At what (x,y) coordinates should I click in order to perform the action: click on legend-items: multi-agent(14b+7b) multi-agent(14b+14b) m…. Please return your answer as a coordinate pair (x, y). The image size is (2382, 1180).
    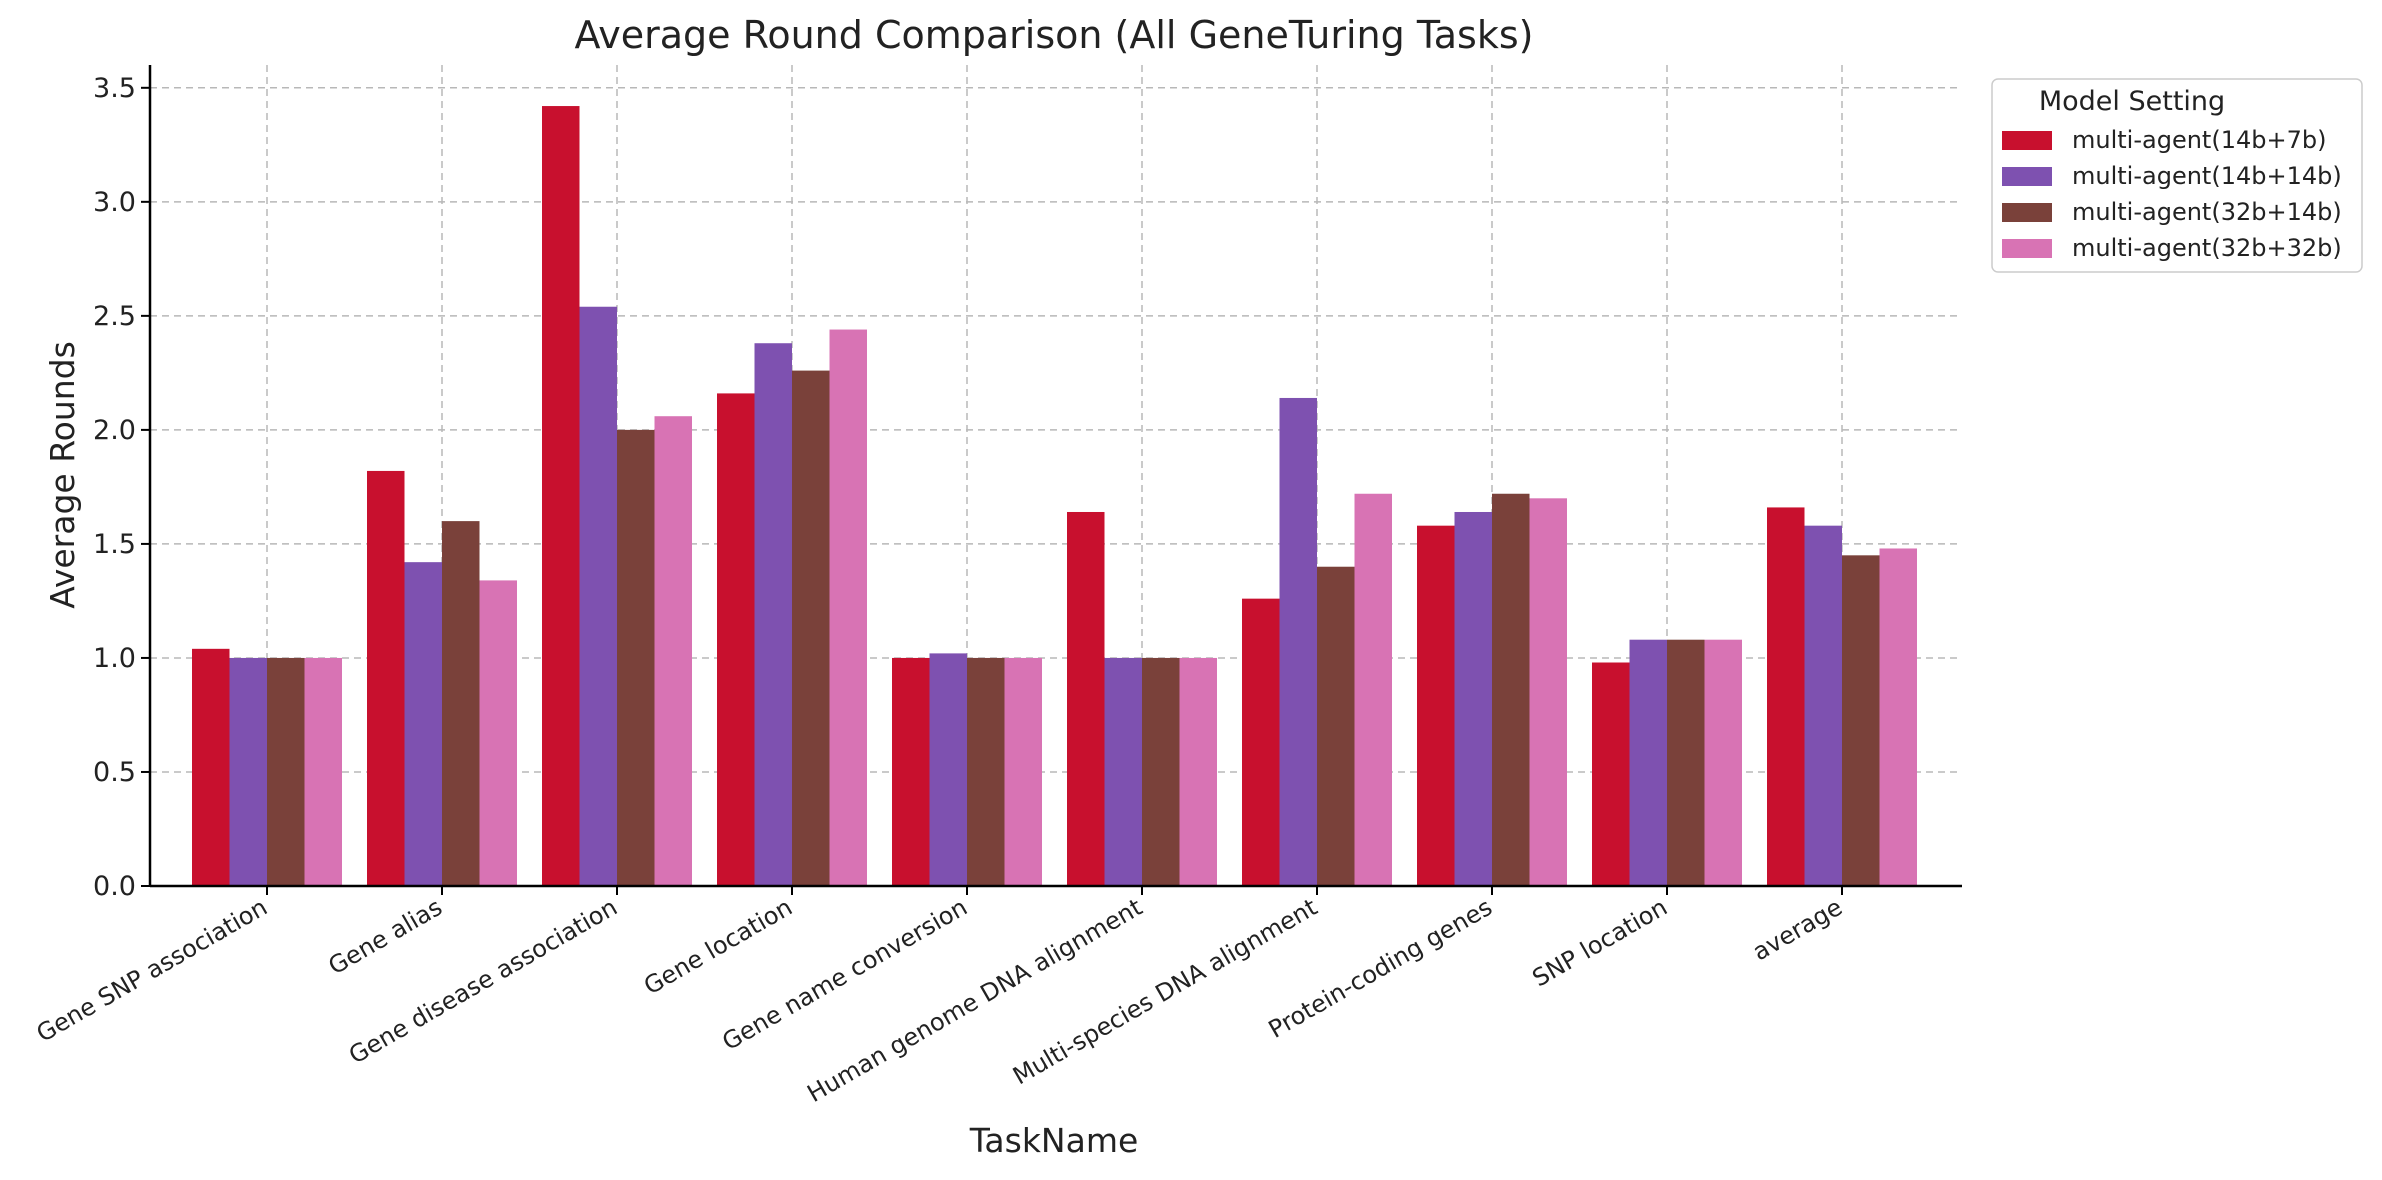
    Looking at the image, I should click on (2172, 194).